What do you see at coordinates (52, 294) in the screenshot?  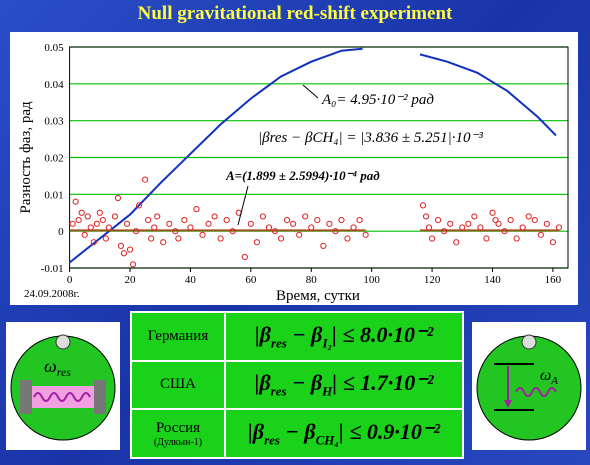 I see `date-note: 24.09.2008г.` at bounding box center [52, 294].